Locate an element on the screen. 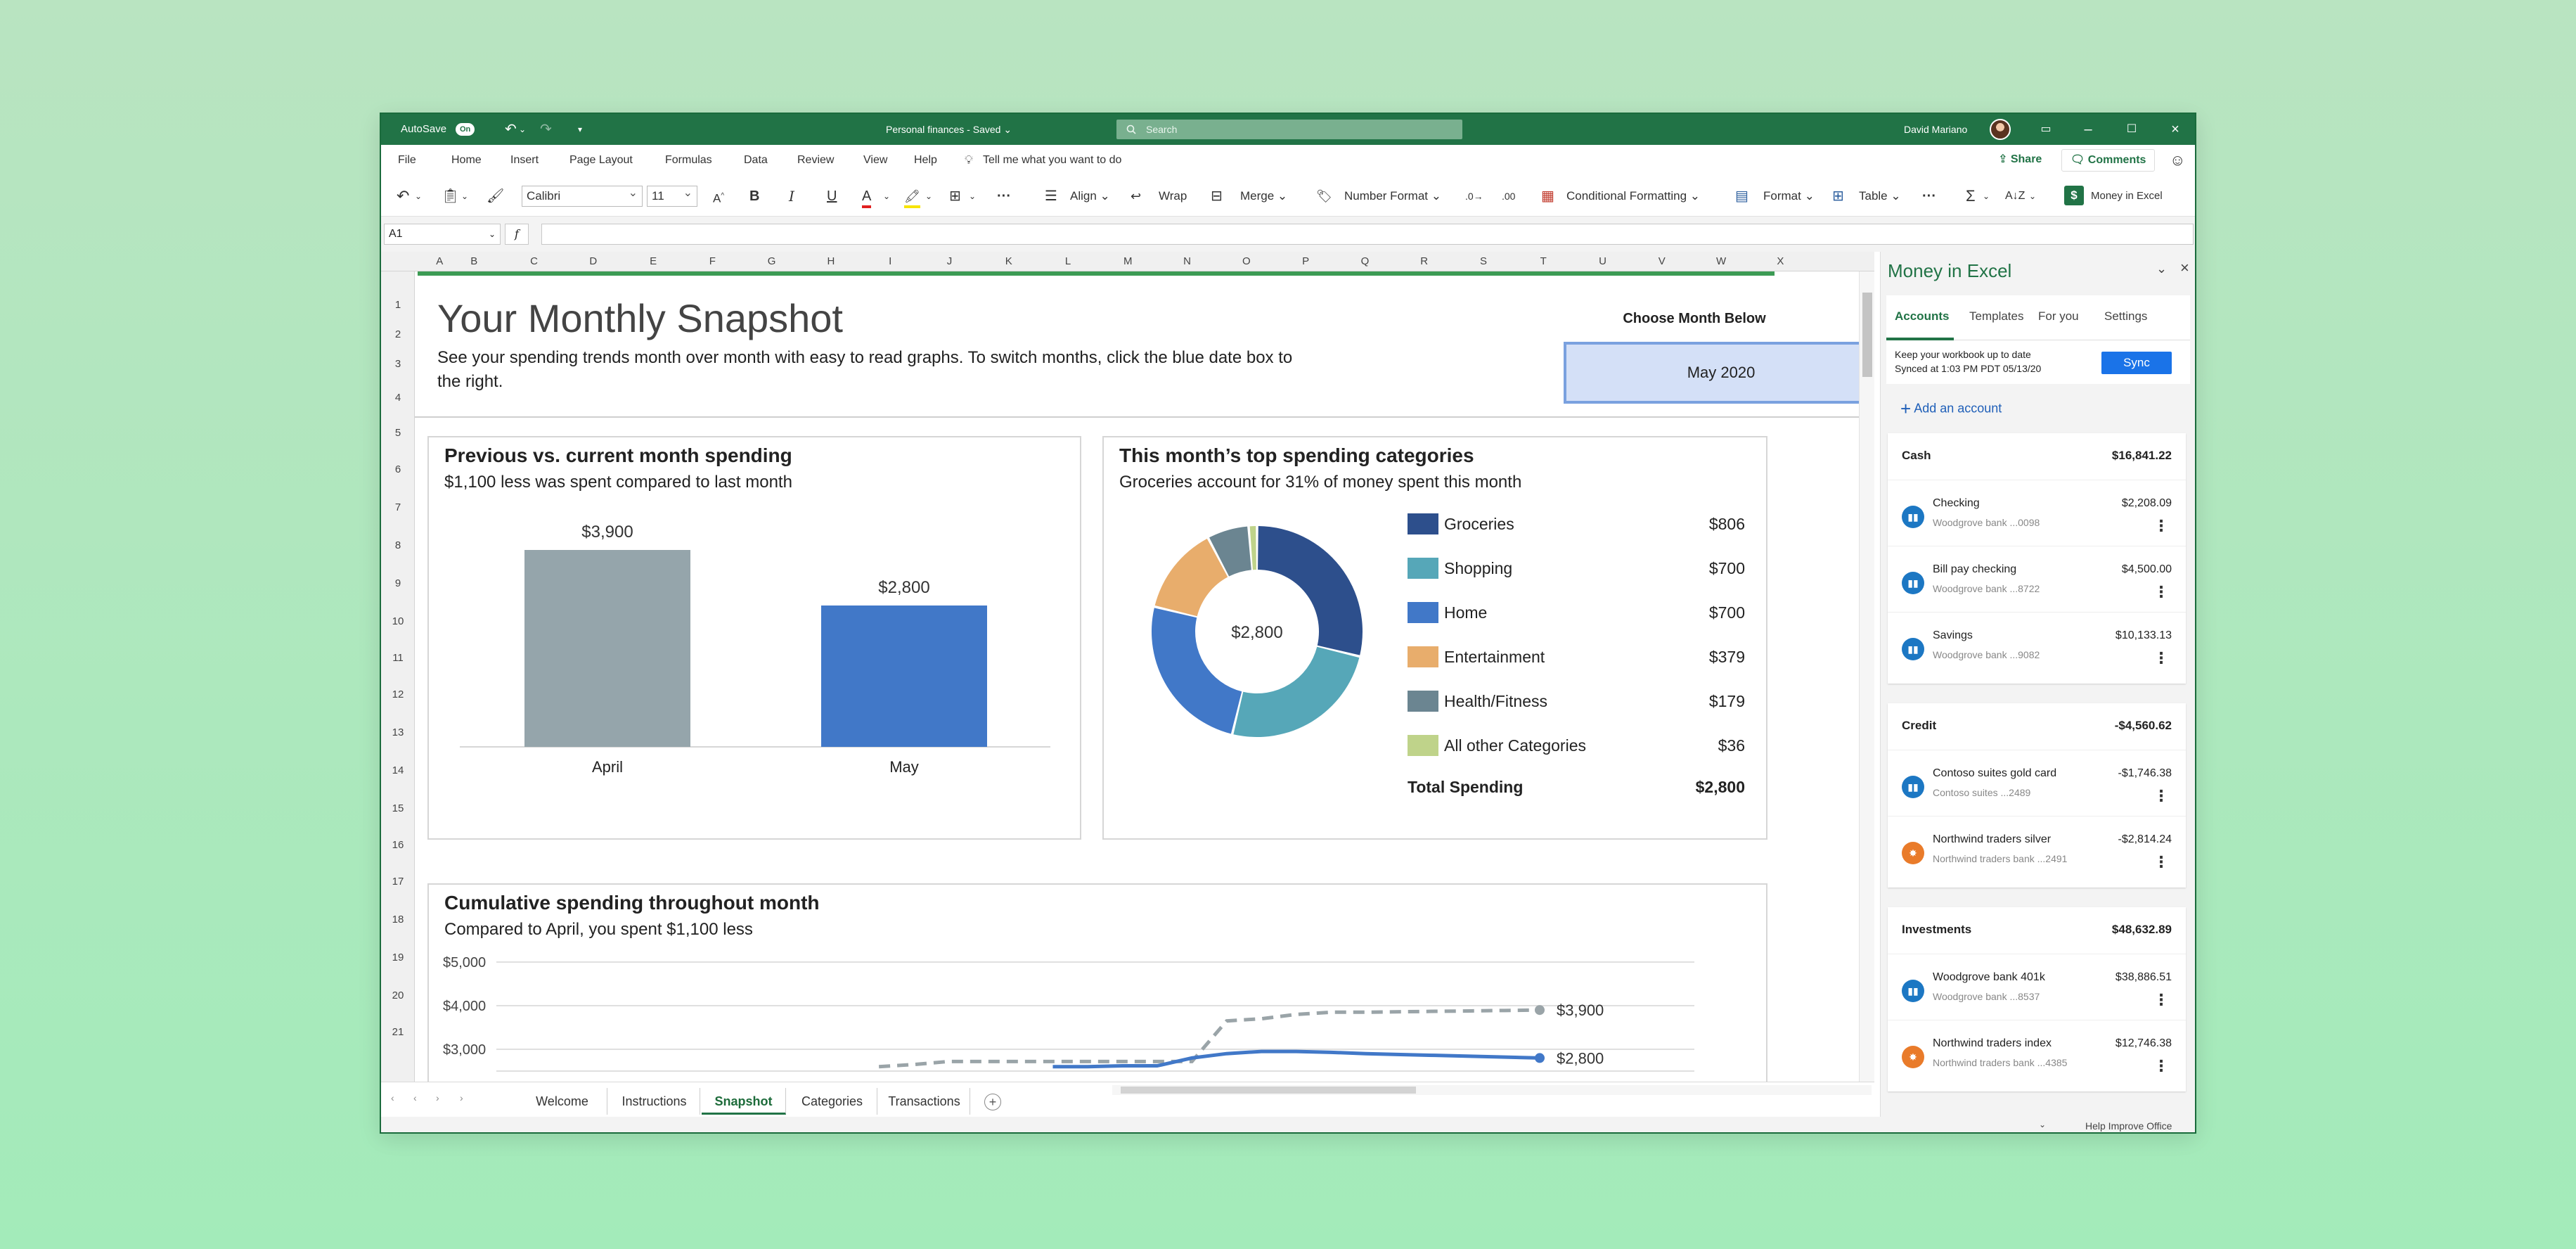 This screenshot has height=1249, width=2576. help-improve-office: Help Improve Office is located at coordinates (2128, 1126).